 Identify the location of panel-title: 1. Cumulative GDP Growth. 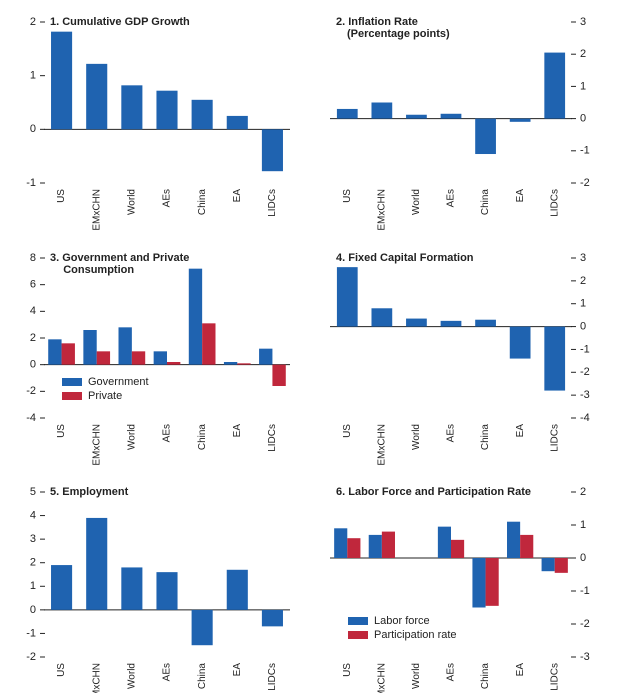
(120, 22).